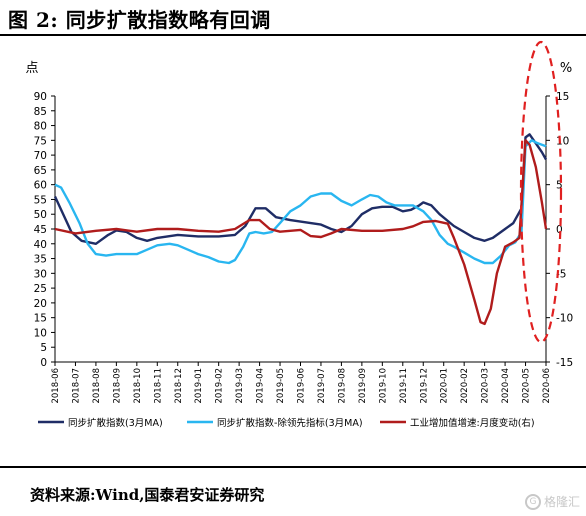  I want to click on y-left-tick-label: 65, so click(40, 171).